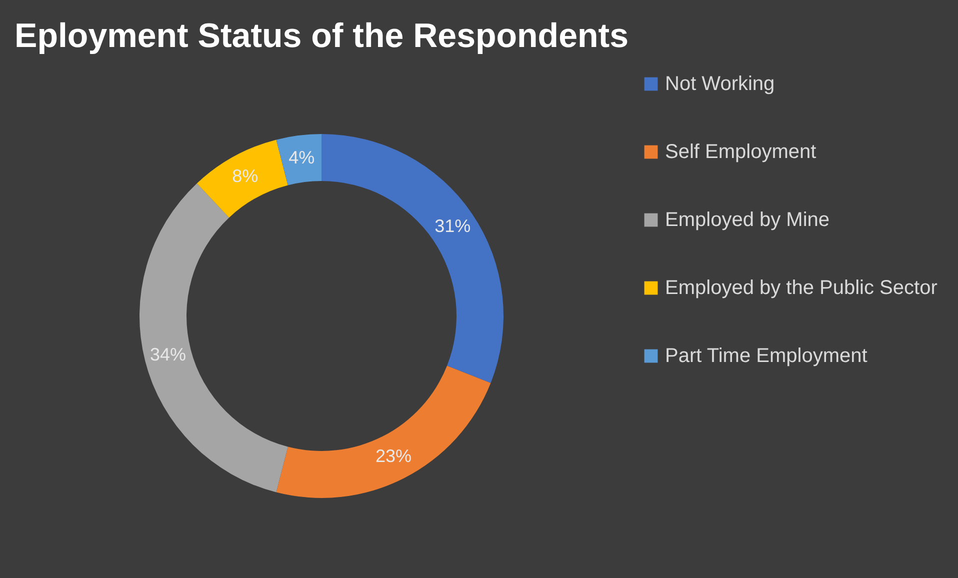 The image size is (958, 578). Describe the element at coordinates (168, 354) in the screenshot. I see `data-label: 34%` at that location.